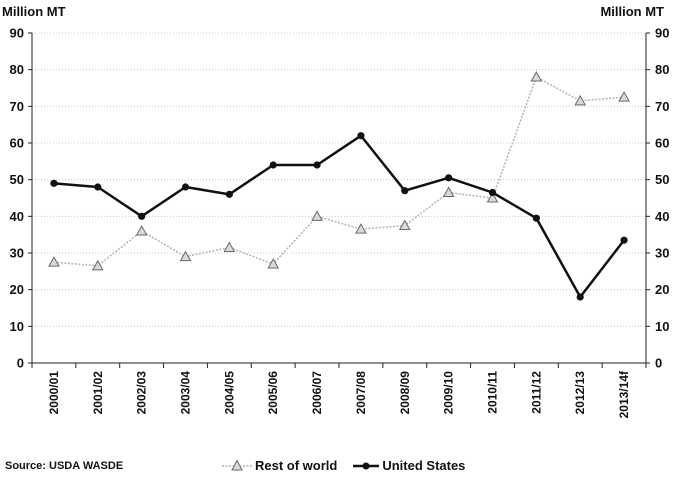 The height and width of the screenshot is (483, 676). I want to click on y-tick-label-right: 20, so click(662, 289).